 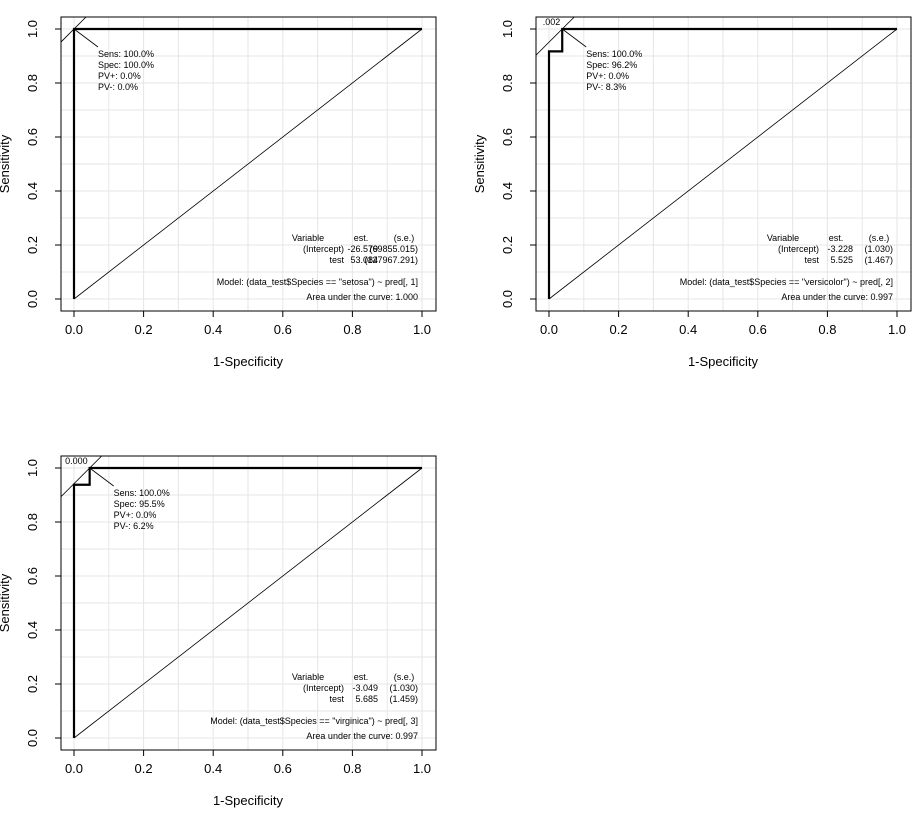 I want to click on coef-table-se: (1.459), so click(x=403, y=699).